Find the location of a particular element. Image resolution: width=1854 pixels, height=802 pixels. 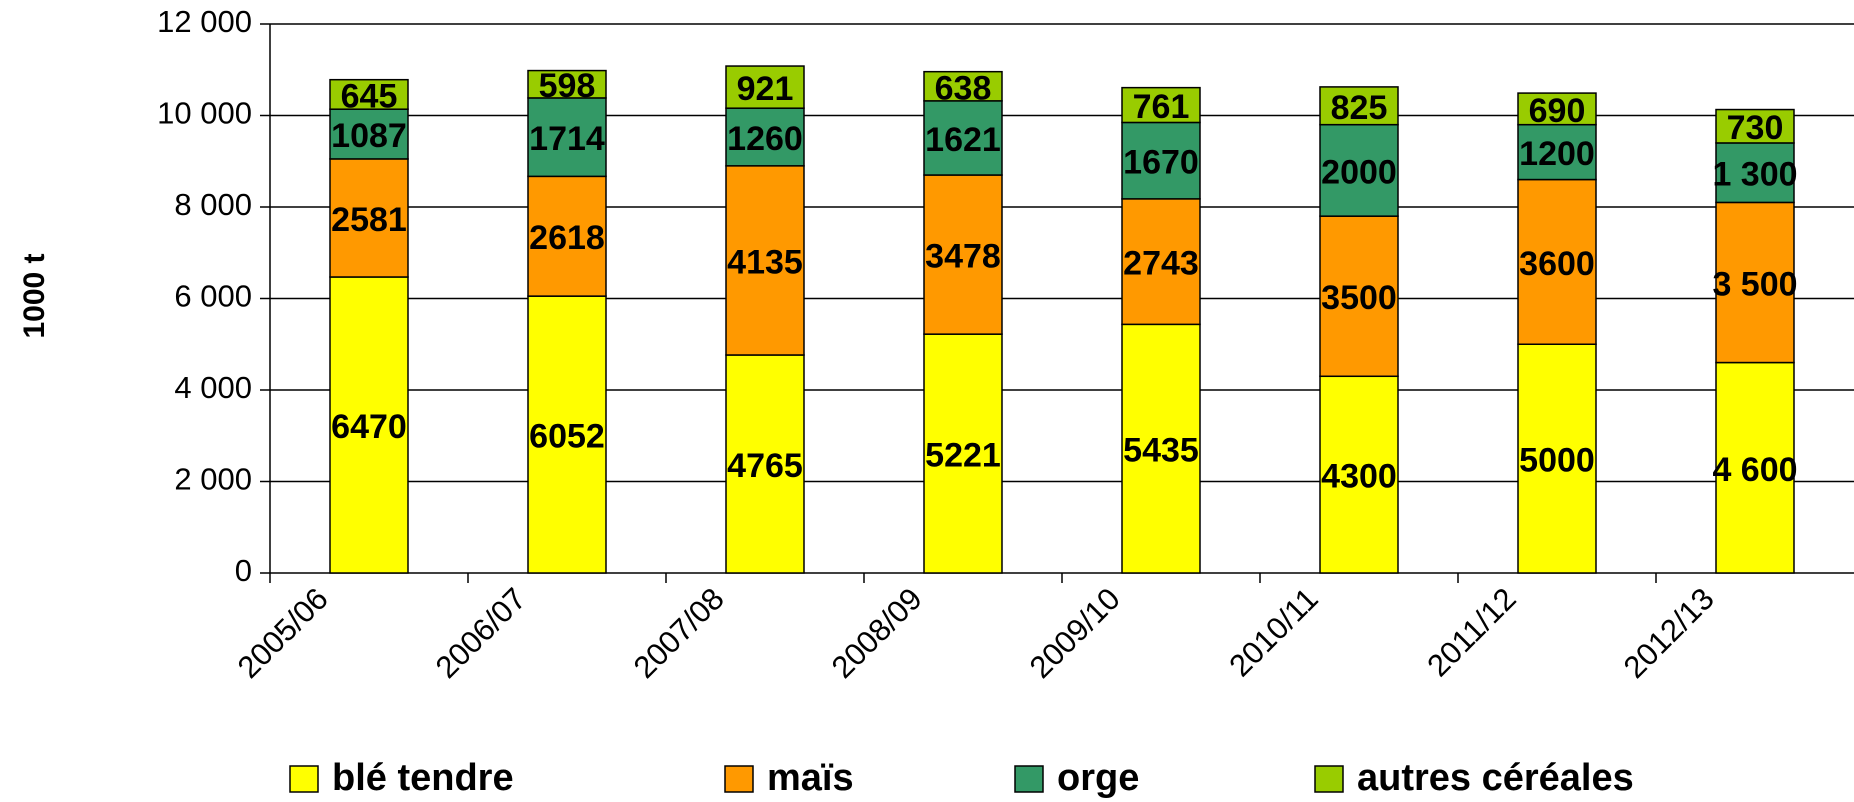

data-label: 4 600 is located at coordinates (1754, 470).